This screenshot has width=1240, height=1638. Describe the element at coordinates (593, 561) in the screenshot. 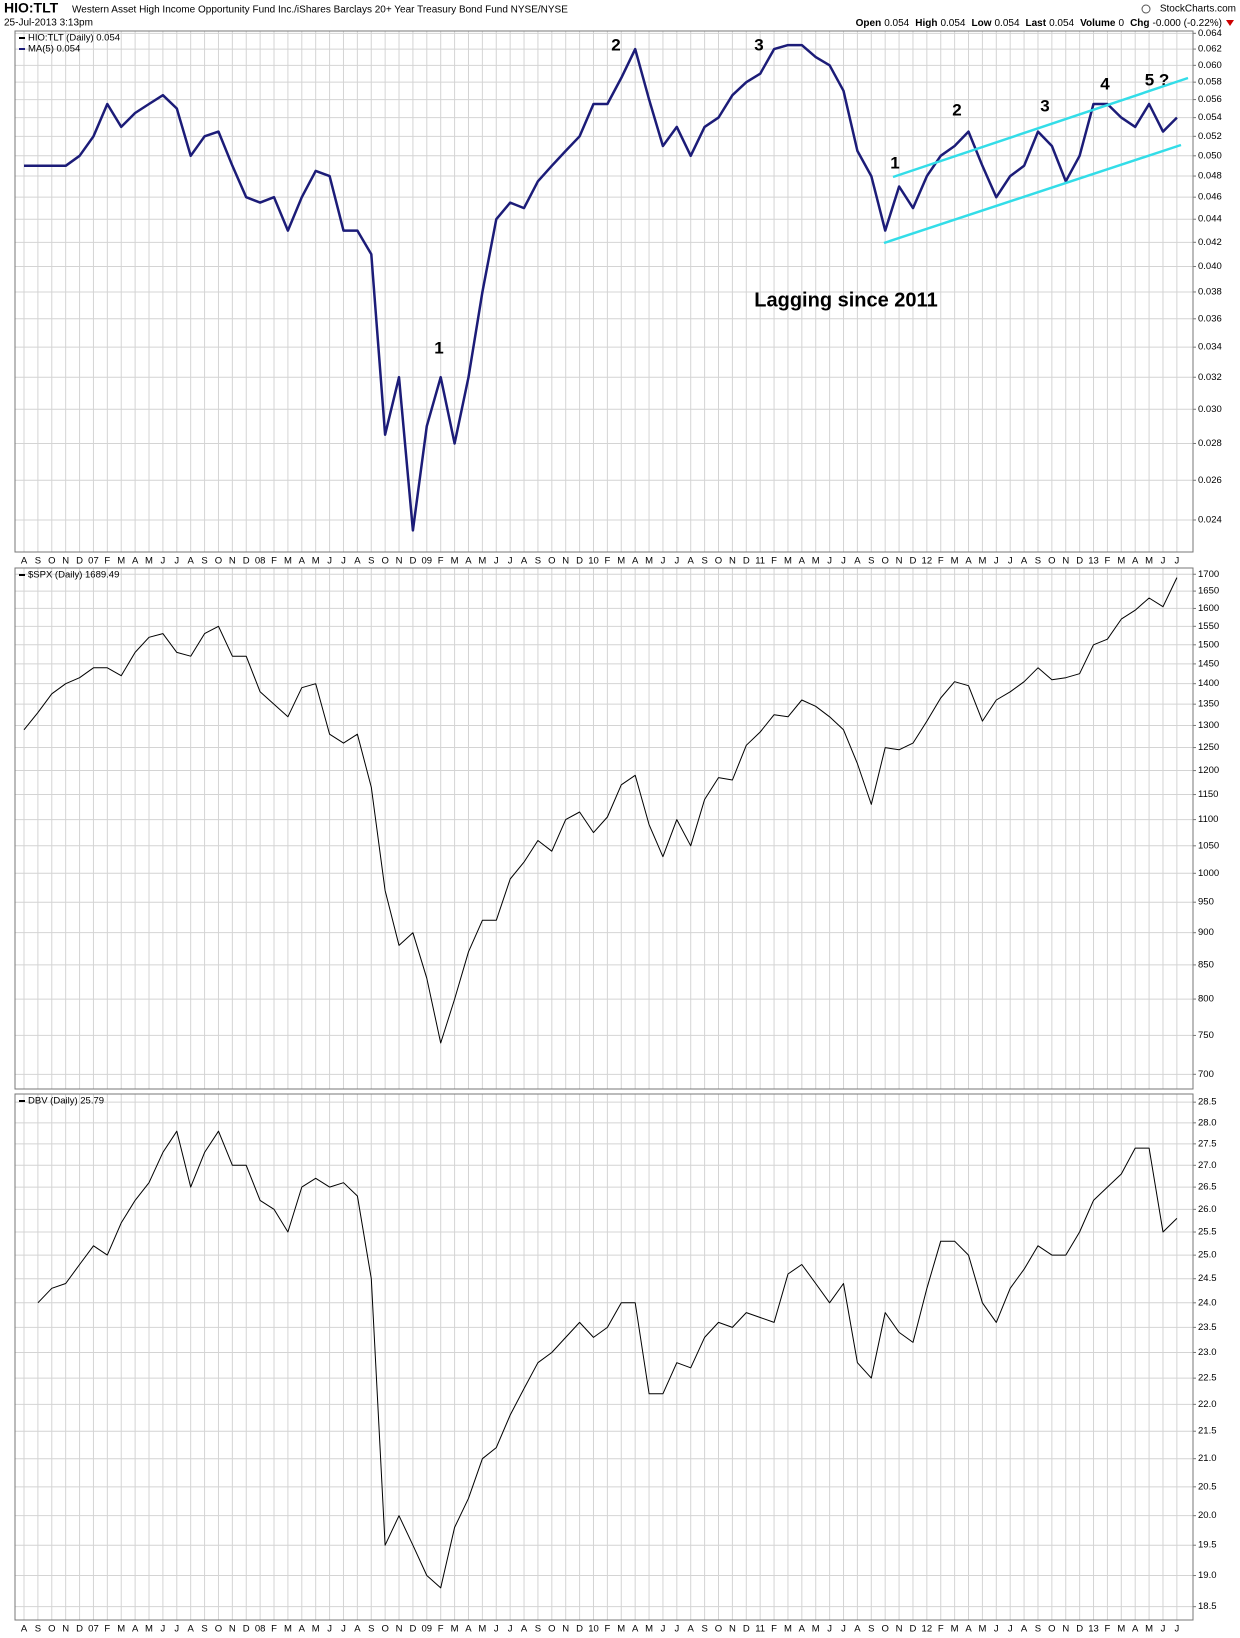

I see `x-tick-label: 10` at that location.